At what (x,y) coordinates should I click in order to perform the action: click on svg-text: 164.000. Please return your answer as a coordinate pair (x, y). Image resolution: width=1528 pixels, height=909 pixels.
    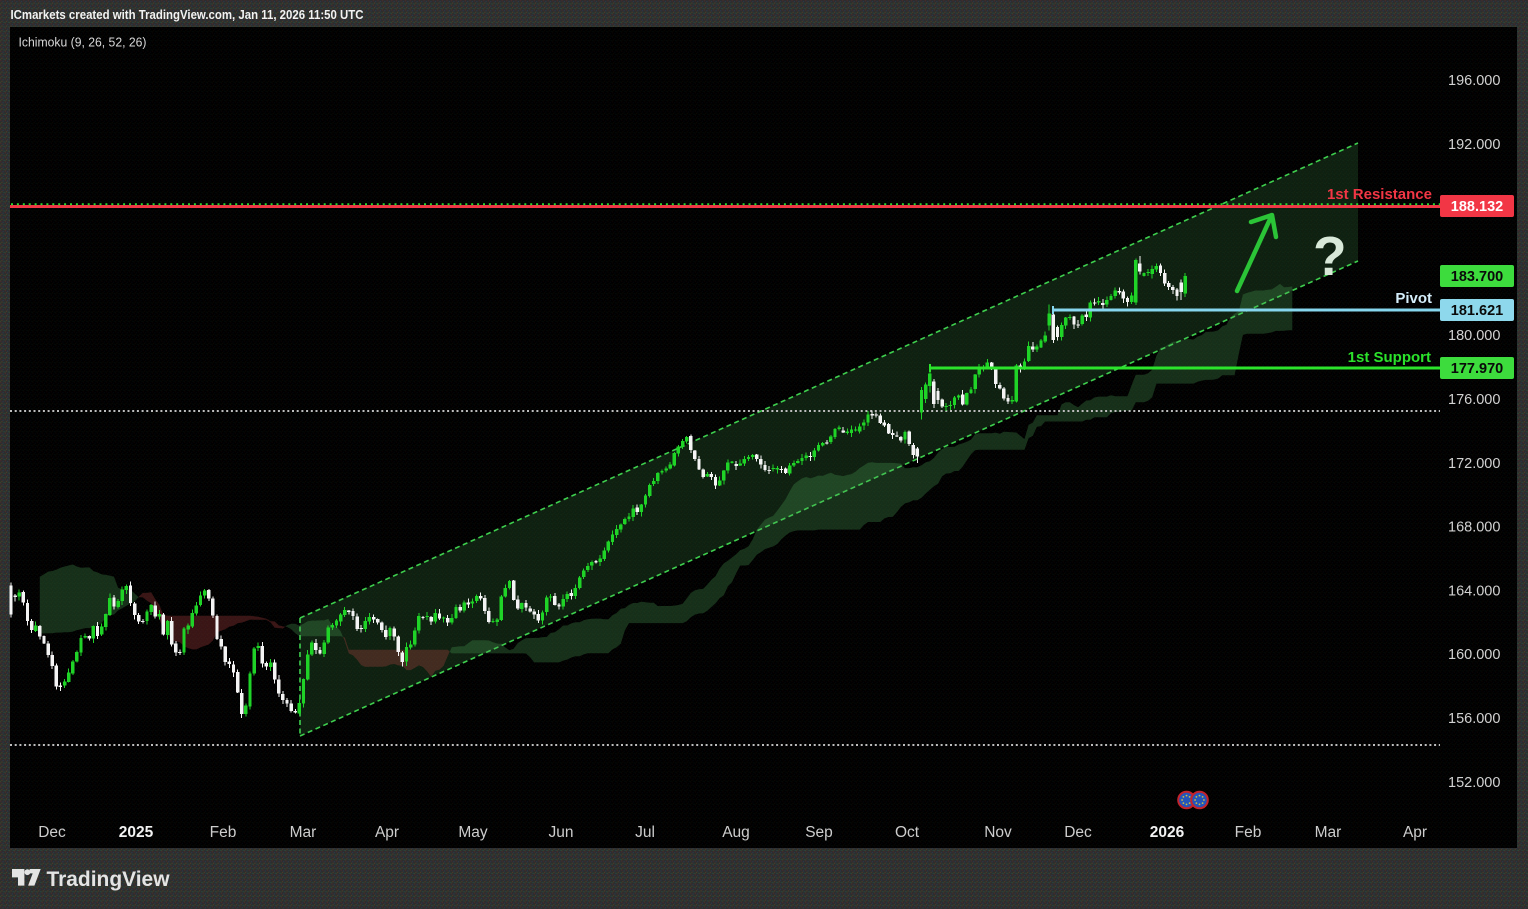
    Looking at the image, I should click on (1474, 591).